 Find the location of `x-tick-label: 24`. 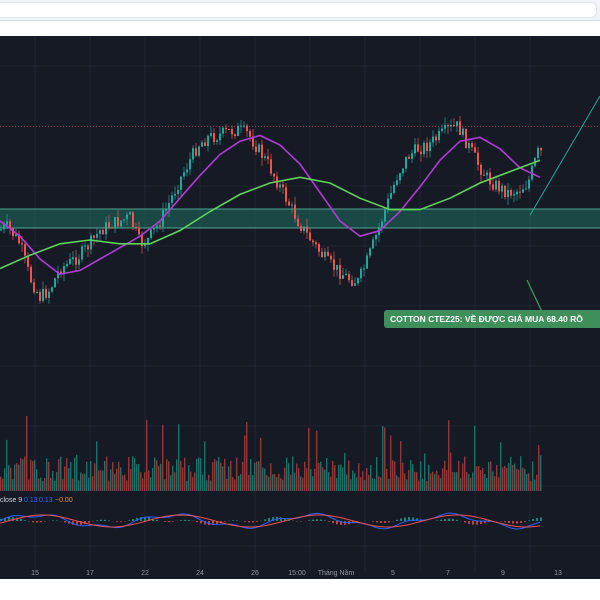

x-tick-label: 24 is located at coordinates (200, 573).